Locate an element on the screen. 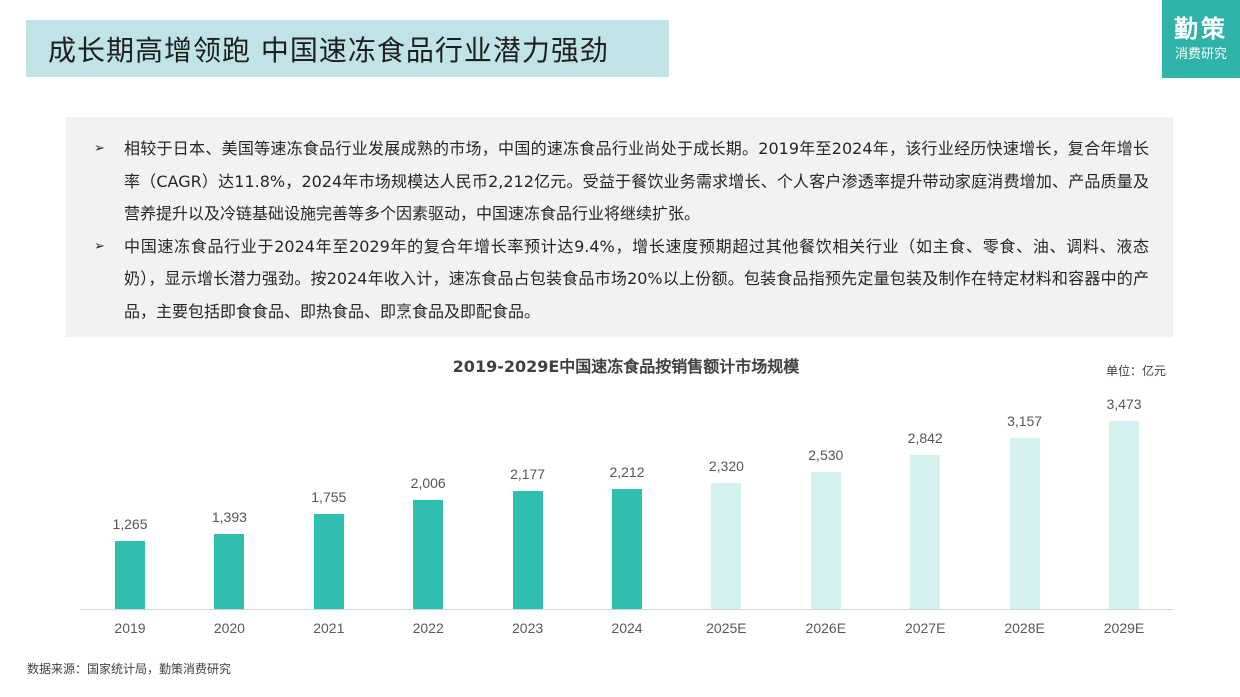  bar-group: 1,755 2021 is located at coordinates (329, 348).